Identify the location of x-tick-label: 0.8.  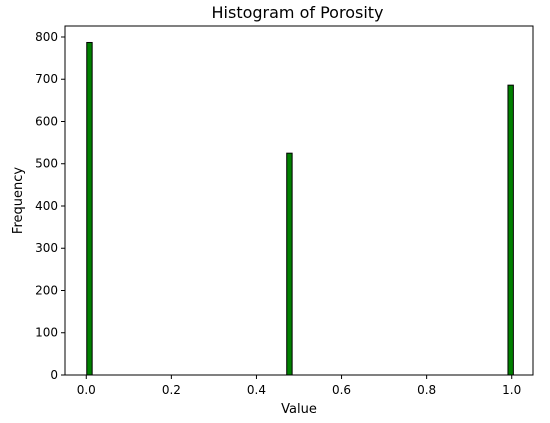
(426, 390).